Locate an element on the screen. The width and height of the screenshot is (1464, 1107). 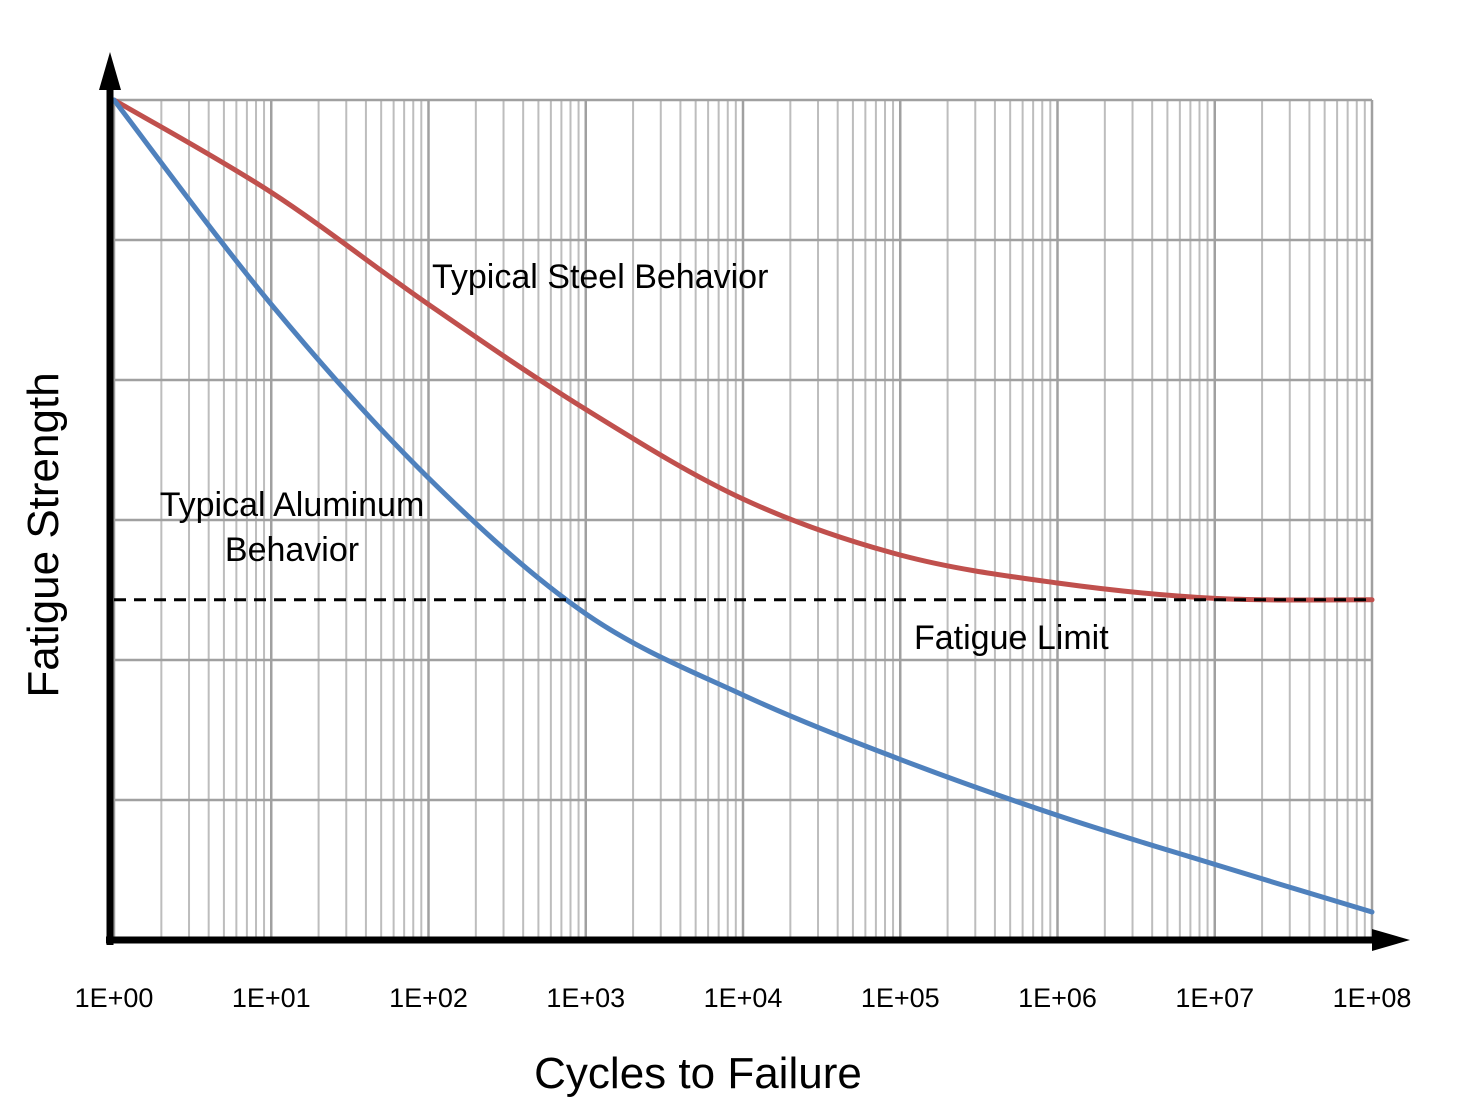
fatigue-limit-label: Fatigue Limit is located at coordinates (1011, 638).